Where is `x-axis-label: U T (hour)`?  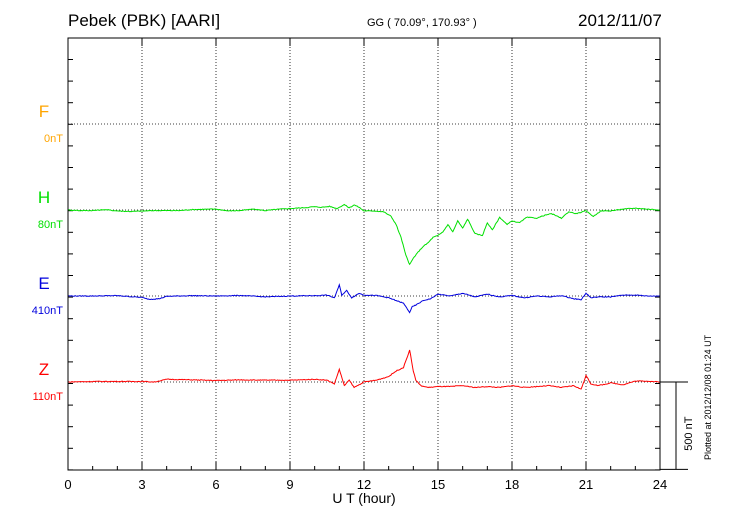 x-axis-label: U T (hour) is located at coordinates (363, 498).